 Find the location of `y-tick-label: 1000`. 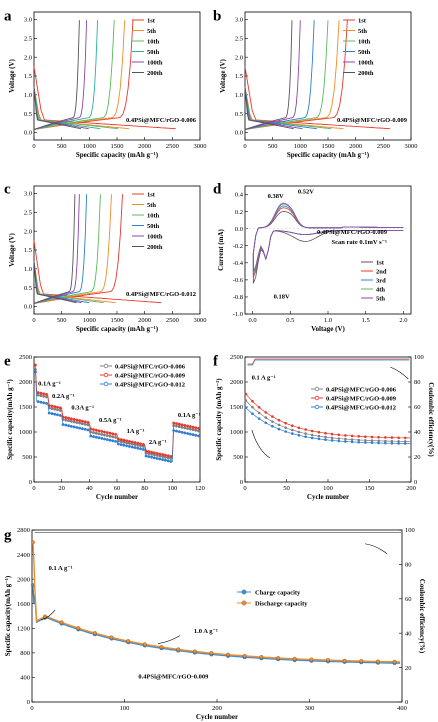

y-tick-label: 1000 is located at coordinates (25, 432).